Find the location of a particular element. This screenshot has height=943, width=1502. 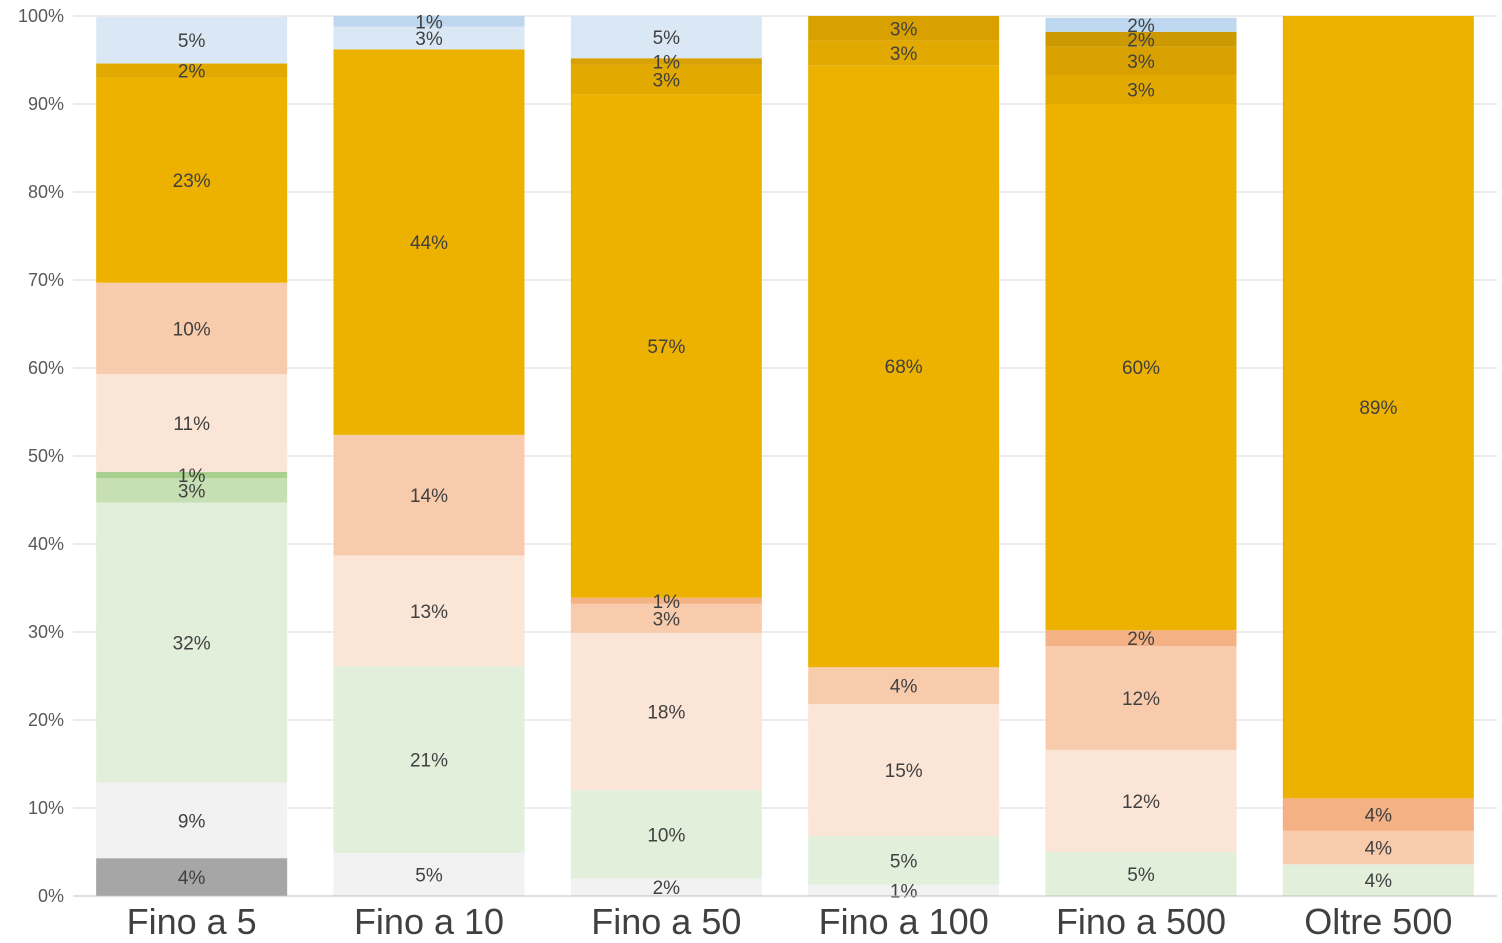

y-tick-label: 0% is located at coordinates (51, 896).